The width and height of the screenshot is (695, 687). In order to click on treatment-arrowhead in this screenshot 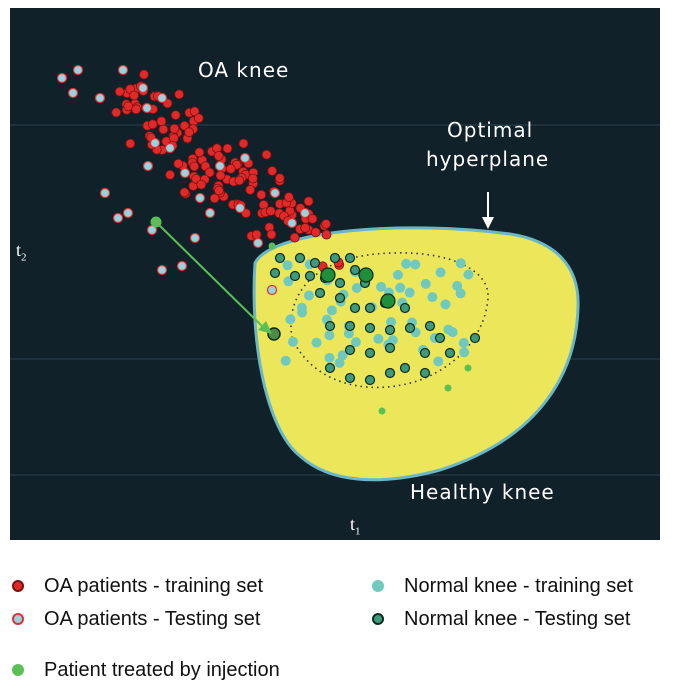, I will do `click(265, 327)`.